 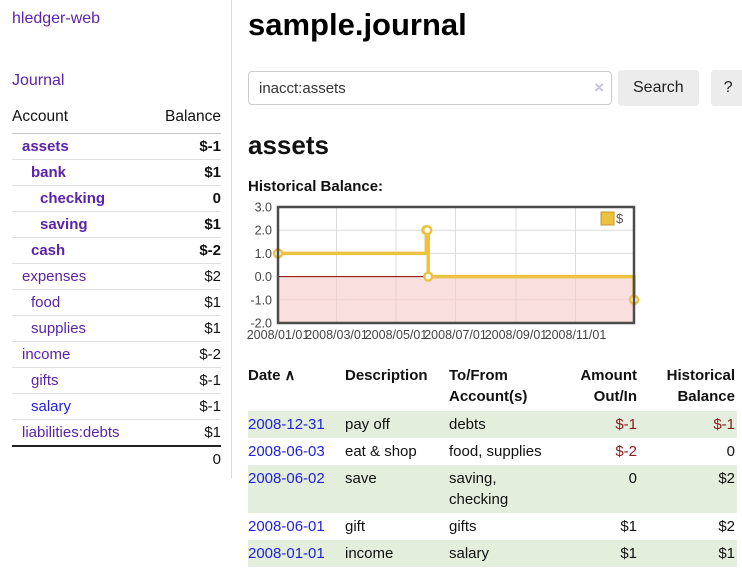 I want to click on register-description-cell: pay off, so click(x=367, y=424).